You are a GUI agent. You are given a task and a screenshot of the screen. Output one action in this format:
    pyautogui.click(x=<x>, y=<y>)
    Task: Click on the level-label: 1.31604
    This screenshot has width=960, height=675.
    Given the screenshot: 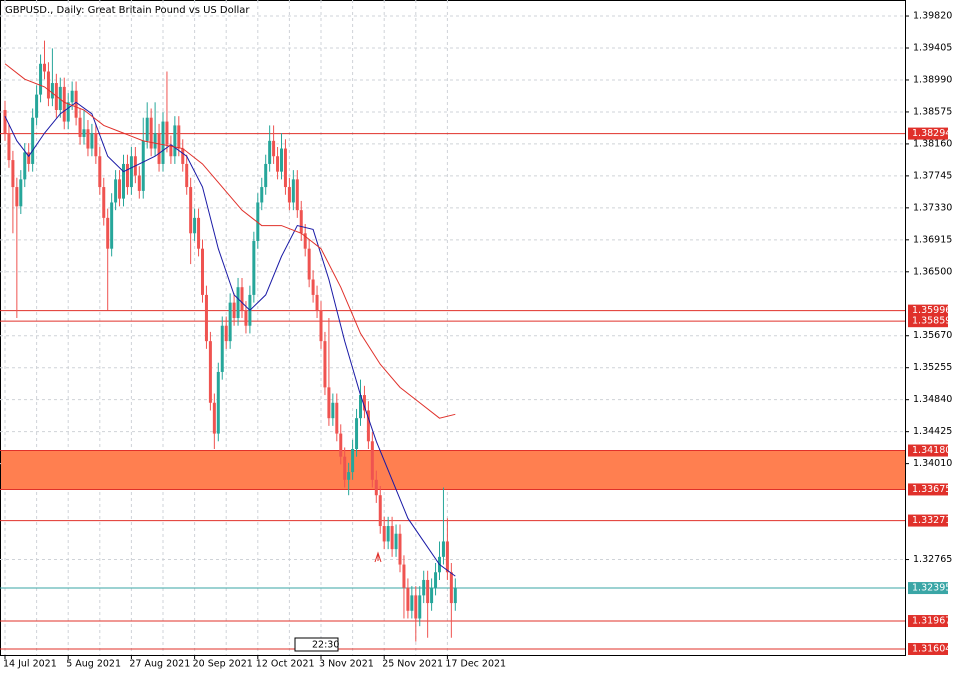 What is the action you would take?
    pyautogui.click(x=931, y=648)
    